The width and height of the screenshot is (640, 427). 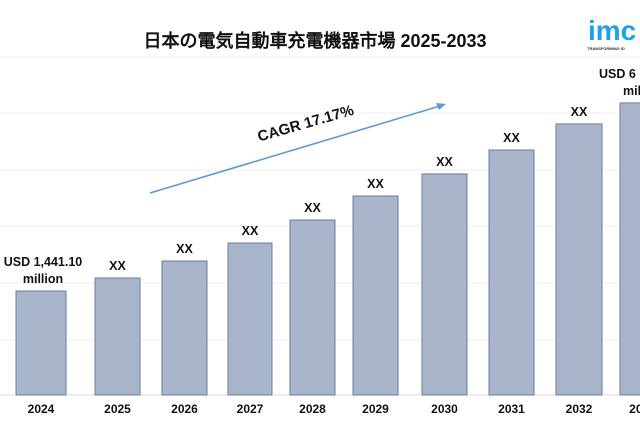 I want to click on data-label: mil, so click(x=631, y=91).